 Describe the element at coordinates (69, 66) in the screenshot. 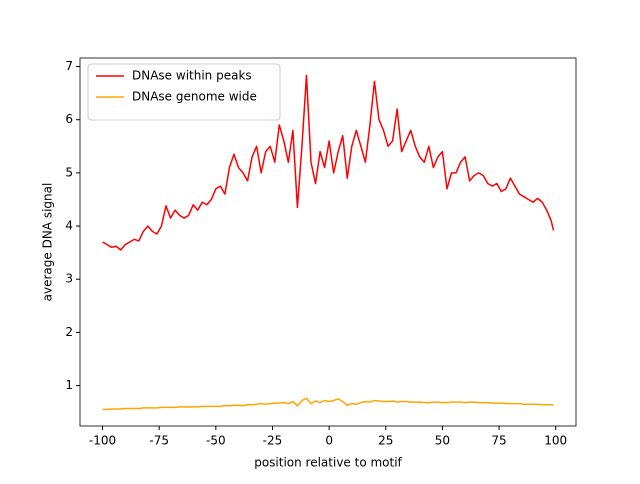

I see `y-tick-label: 7` at that location.